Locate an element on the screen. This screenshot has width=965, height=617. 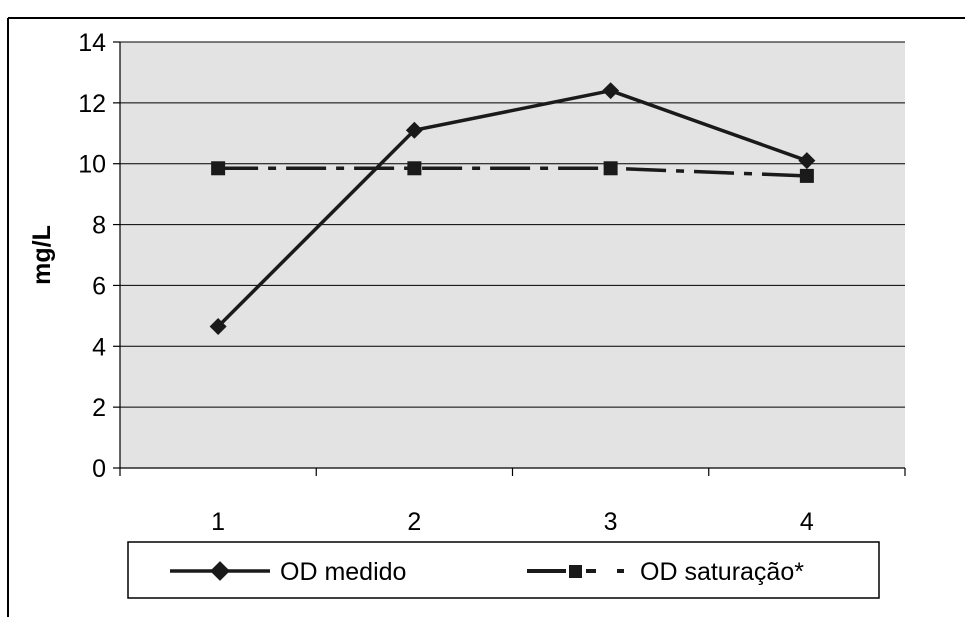
legend-entry-od-medido: OD medido is located at coordinates (288, 572).